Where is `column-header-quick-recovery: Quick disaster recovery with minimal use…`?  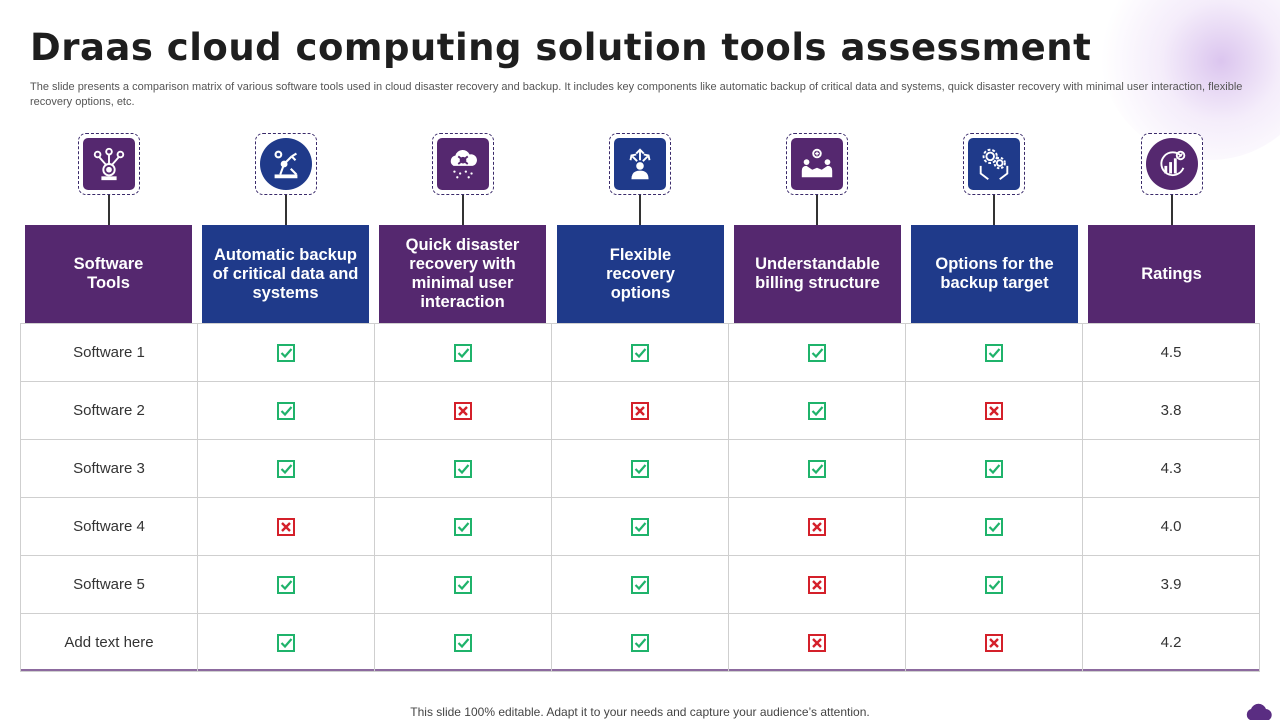
column-header-quick-recovery: Quick disaster recovery with minimal use… is located at coordinates (462, 274).